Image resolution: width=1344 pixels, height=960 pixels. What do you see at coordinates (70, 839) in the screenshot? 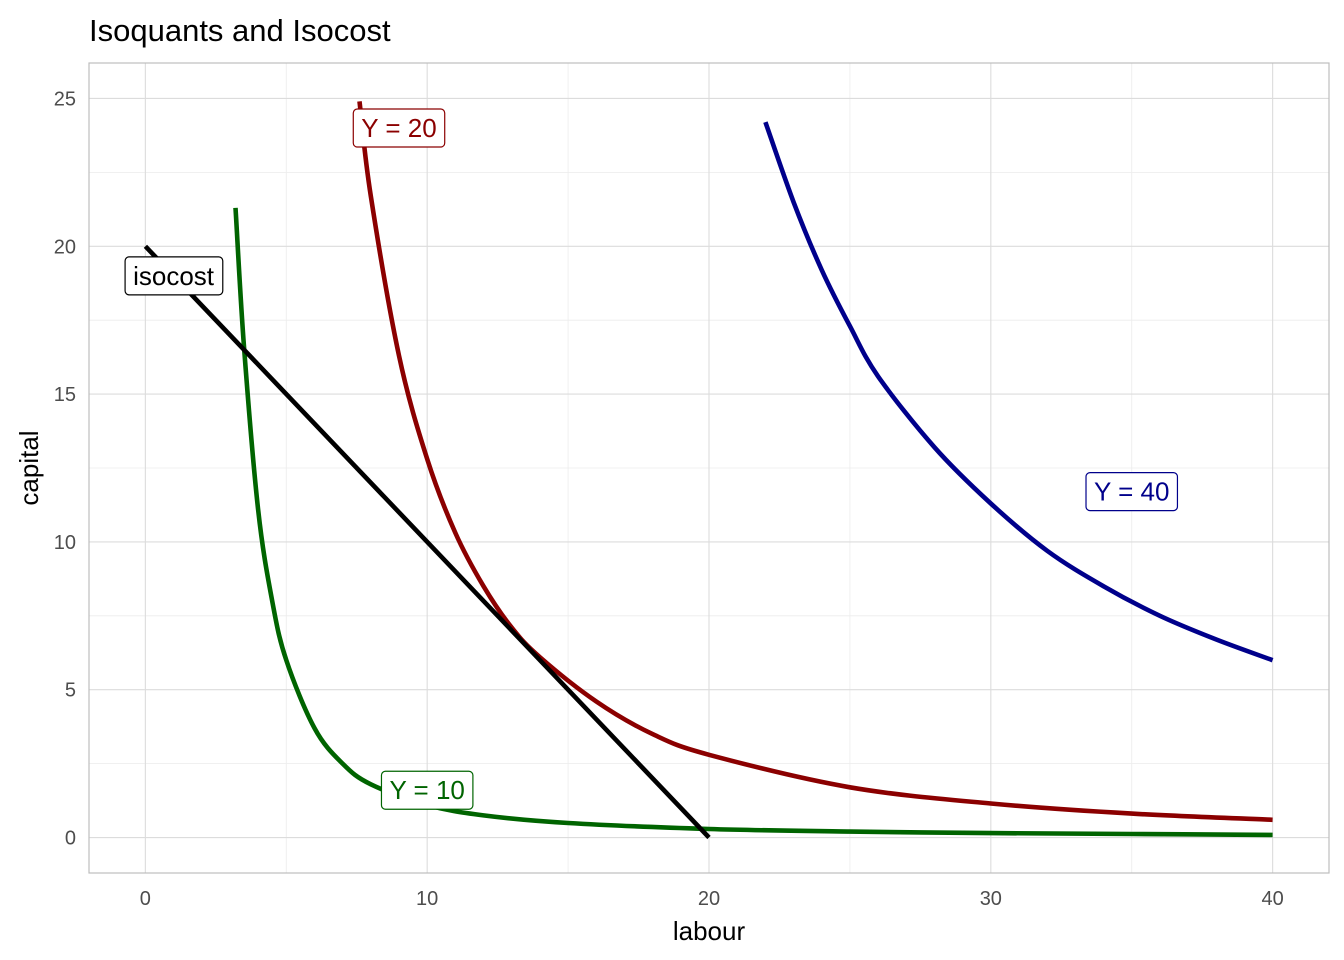
I see `y-tick-label: 0` at bounding box center [70, 839].